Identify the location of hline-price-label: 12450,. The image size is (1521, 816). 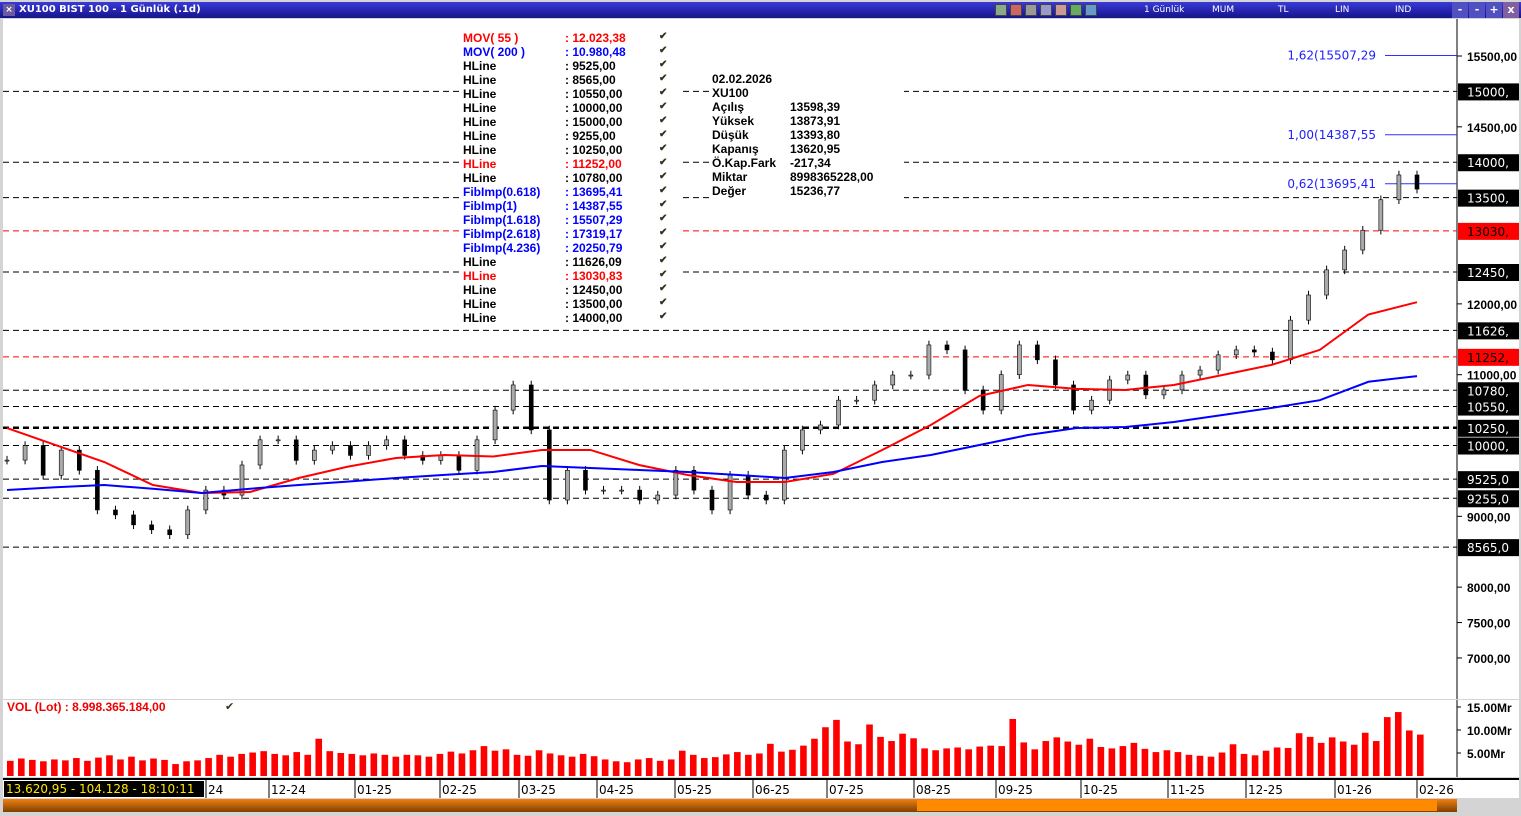
(1488, 273).